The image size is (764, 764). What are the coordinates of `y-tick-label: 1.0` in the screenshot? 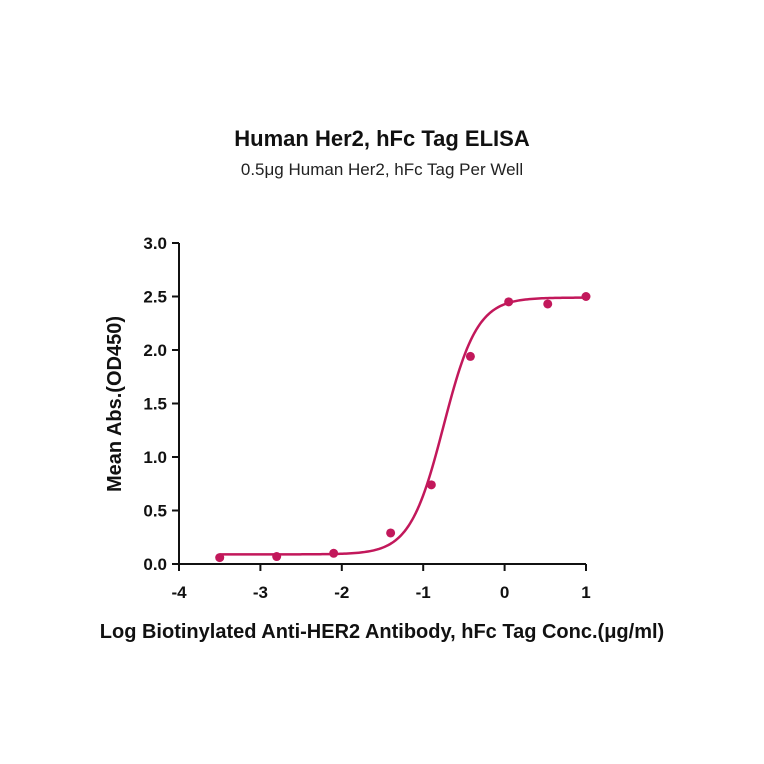 It's located at (155, 457).